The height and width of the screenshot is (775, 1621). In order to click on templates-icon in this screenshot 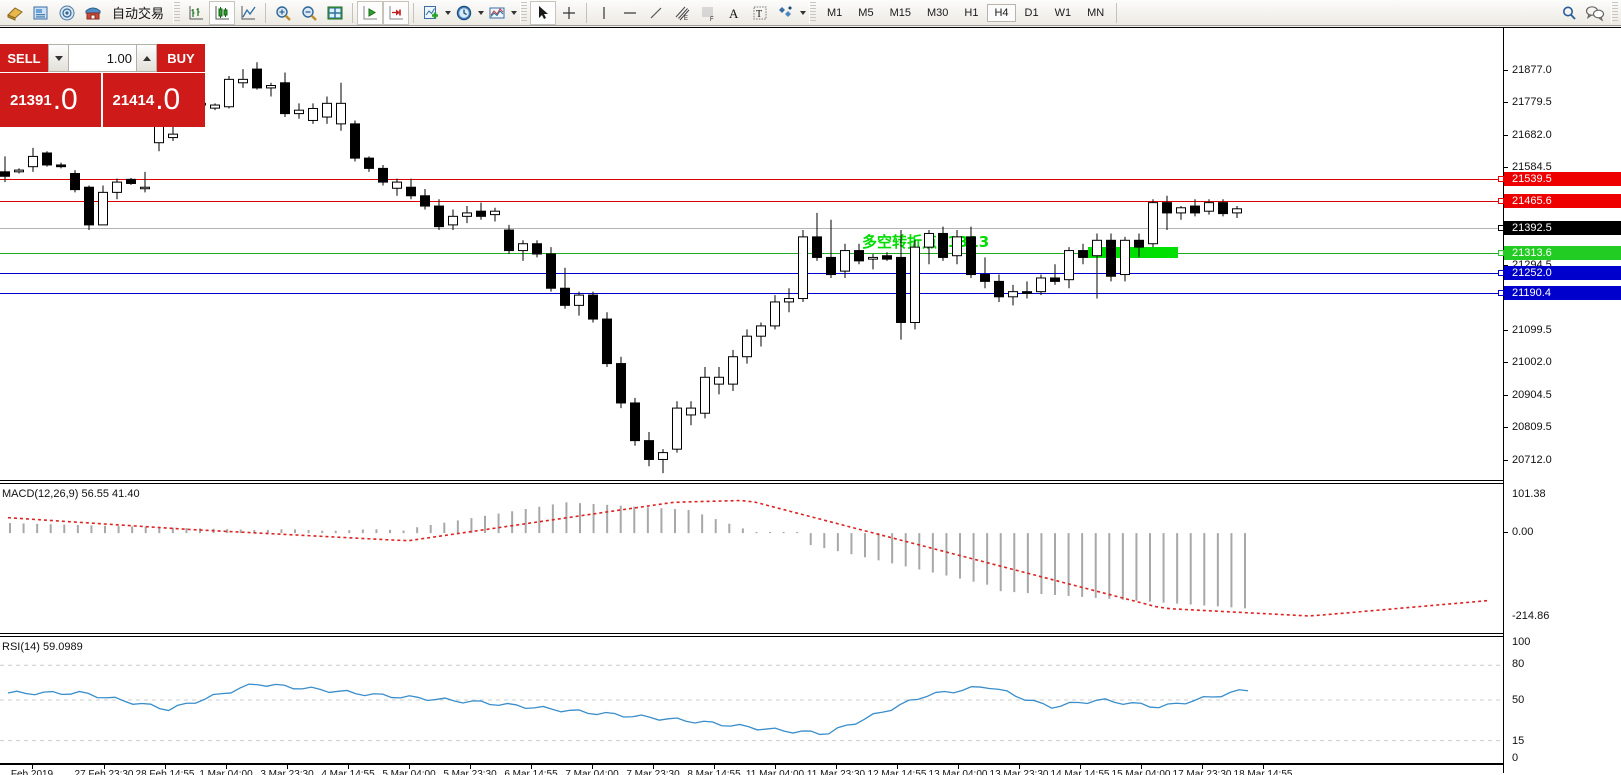, I will do `click(497, 13)`.